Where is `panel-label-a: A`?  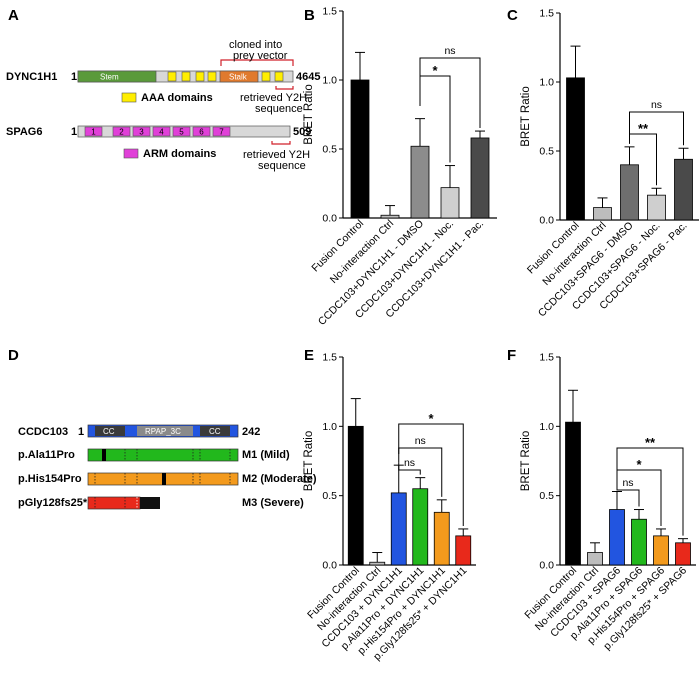 panel-label-a: A is located at coordinates (13, 15).